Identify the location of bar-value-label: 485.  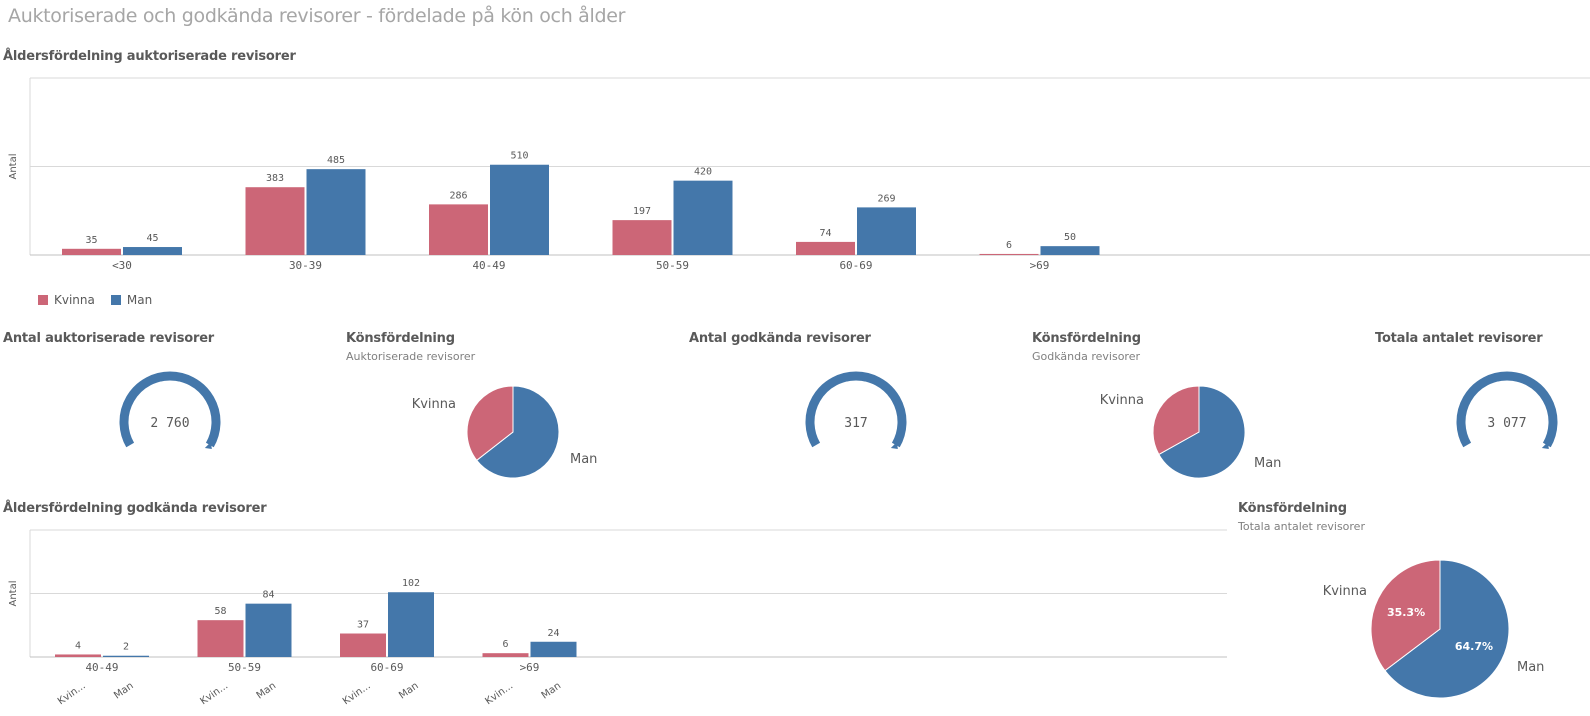
(336, 160).